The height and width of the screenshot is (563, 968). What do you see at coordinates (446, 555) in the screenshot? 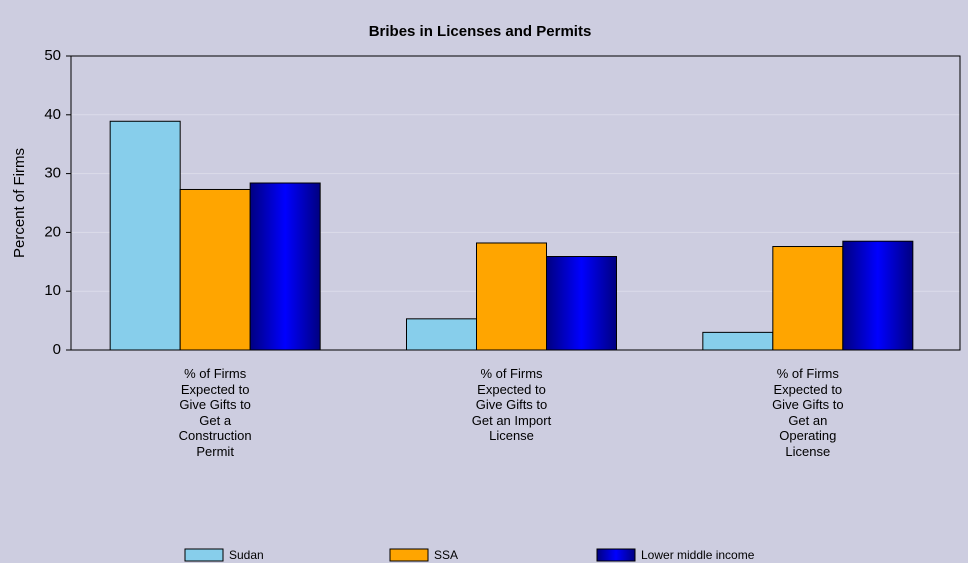
I see `legend-label: SSA` at bounding box center [446, 555].